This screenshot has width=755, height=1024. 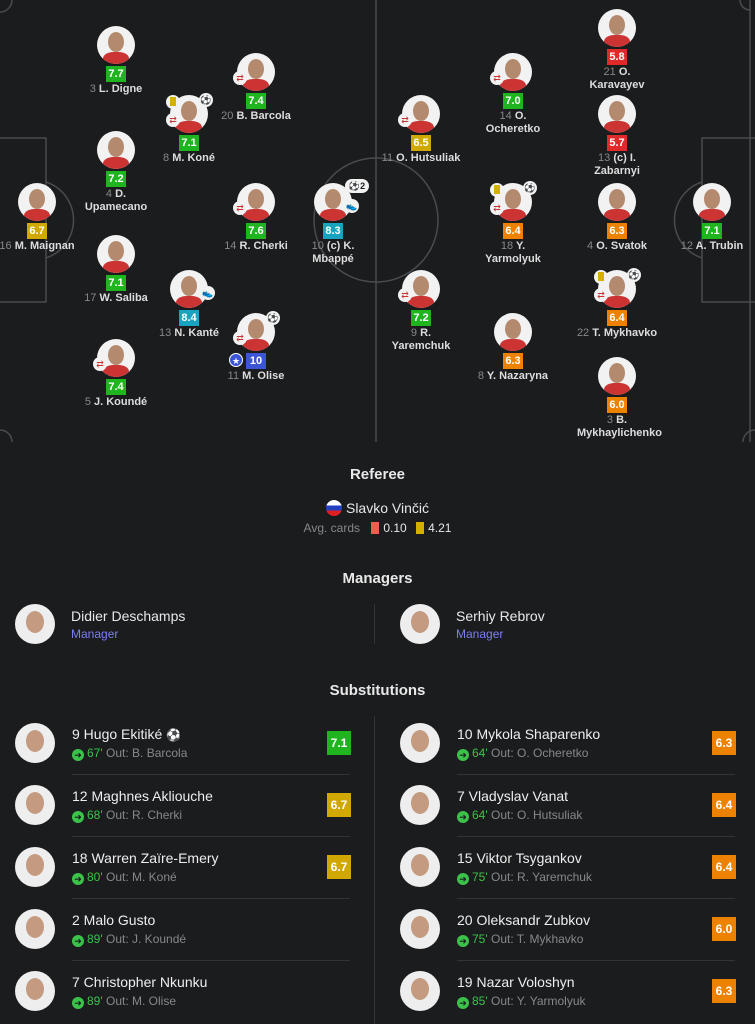 I want to click on sub-player-name: 19 Nazar Voloshyn, so click(x=516, y=981).